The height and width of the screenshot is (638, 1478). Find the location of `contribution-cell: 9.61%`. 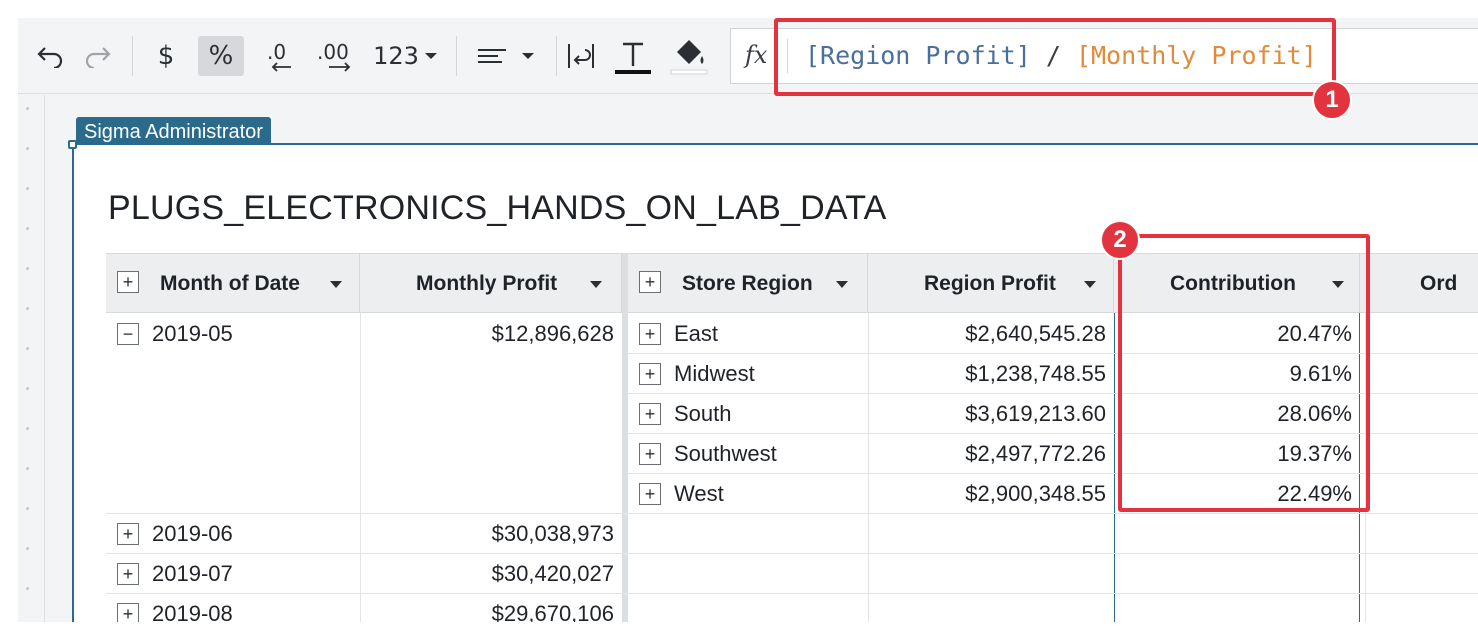

contribution-cell: 9.61% is located at coordinates (1320, 373).